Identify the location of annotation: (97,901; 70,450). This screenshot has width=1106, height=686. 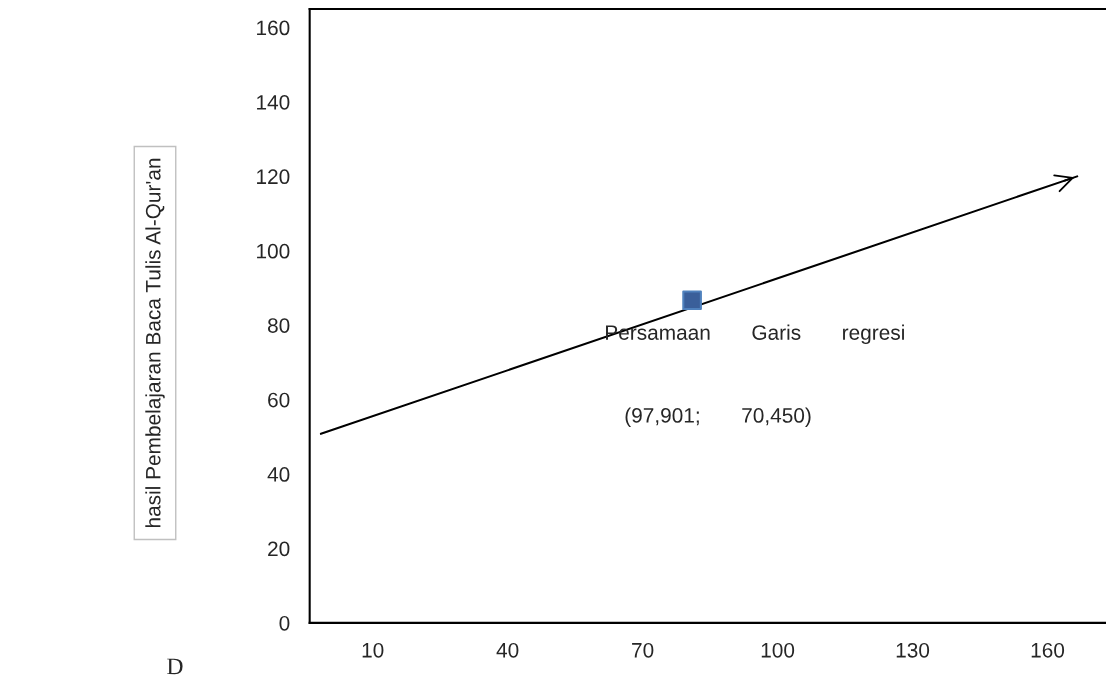
(718, 417).